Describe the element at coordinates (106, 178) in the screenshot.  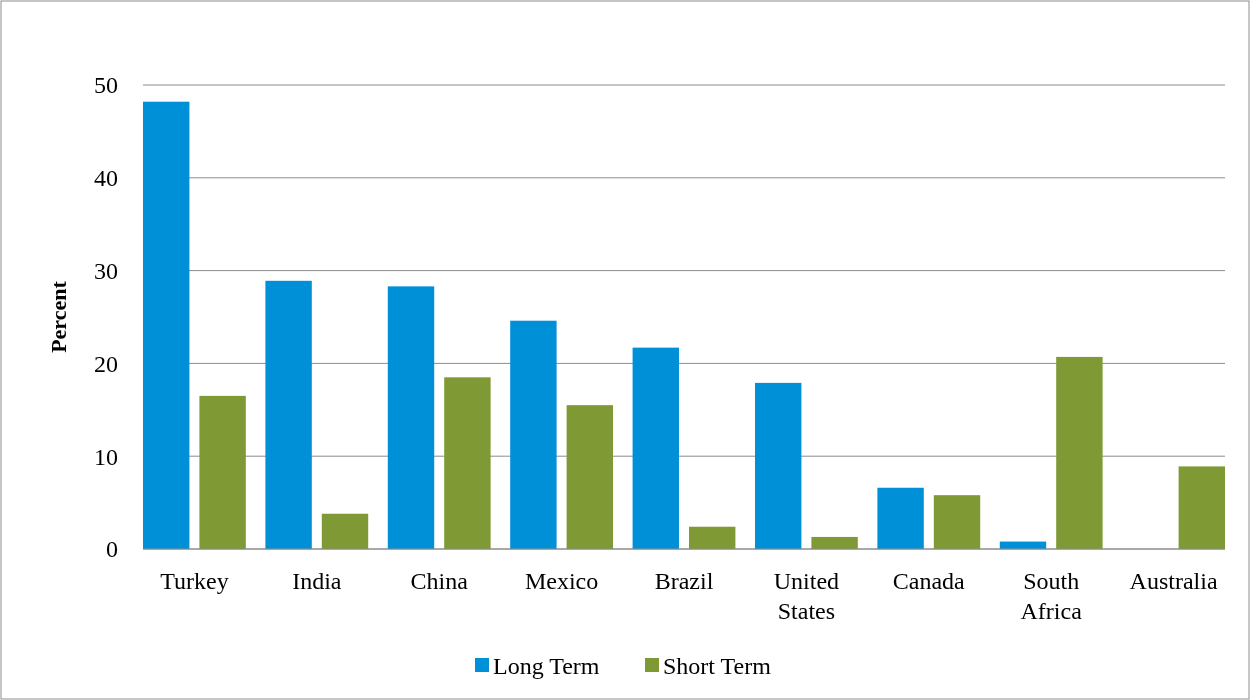
I see `y-tick-label: 40` at that location.